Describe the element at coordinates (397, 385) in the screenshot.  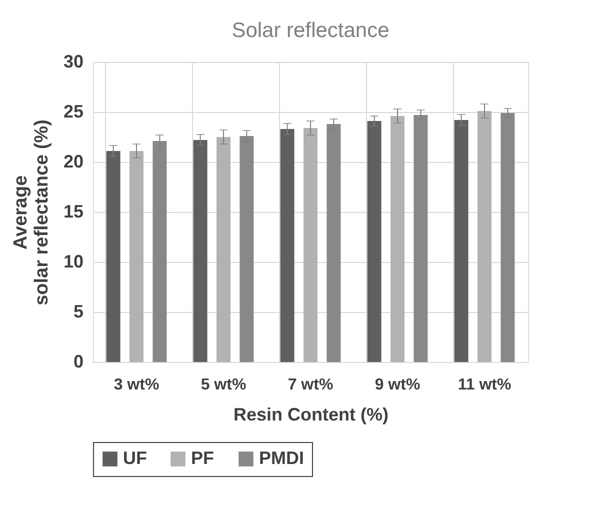
I see `x-tick-label: 9 wt%` at that location.